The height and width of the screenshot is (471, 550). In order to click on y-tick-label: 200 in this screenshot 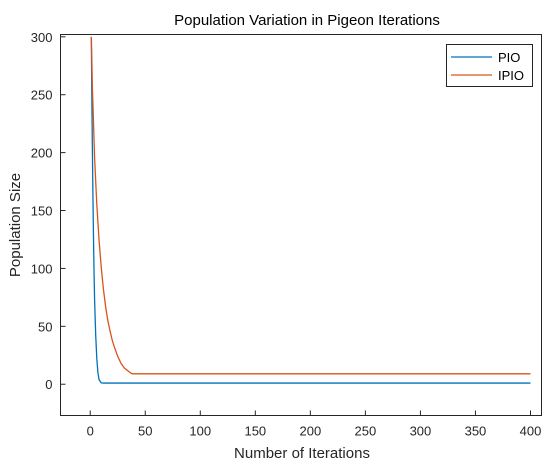, I will do `click(42, 153)`.